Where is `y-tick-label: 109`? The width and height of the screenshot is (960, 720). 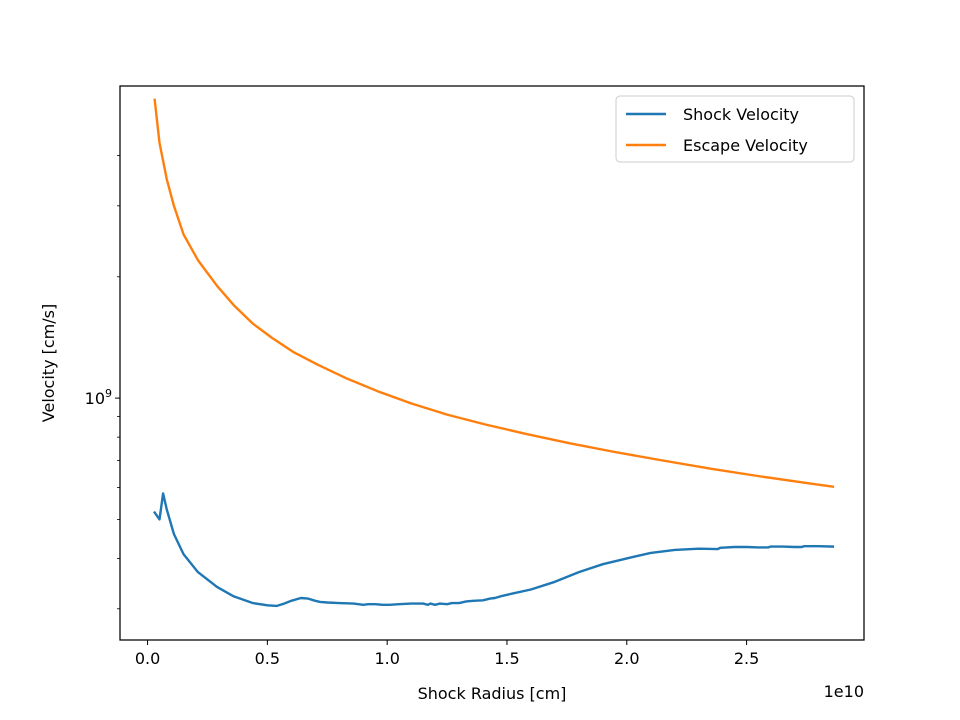 y-tick-label: 109 is located at coordinates (98, 397).